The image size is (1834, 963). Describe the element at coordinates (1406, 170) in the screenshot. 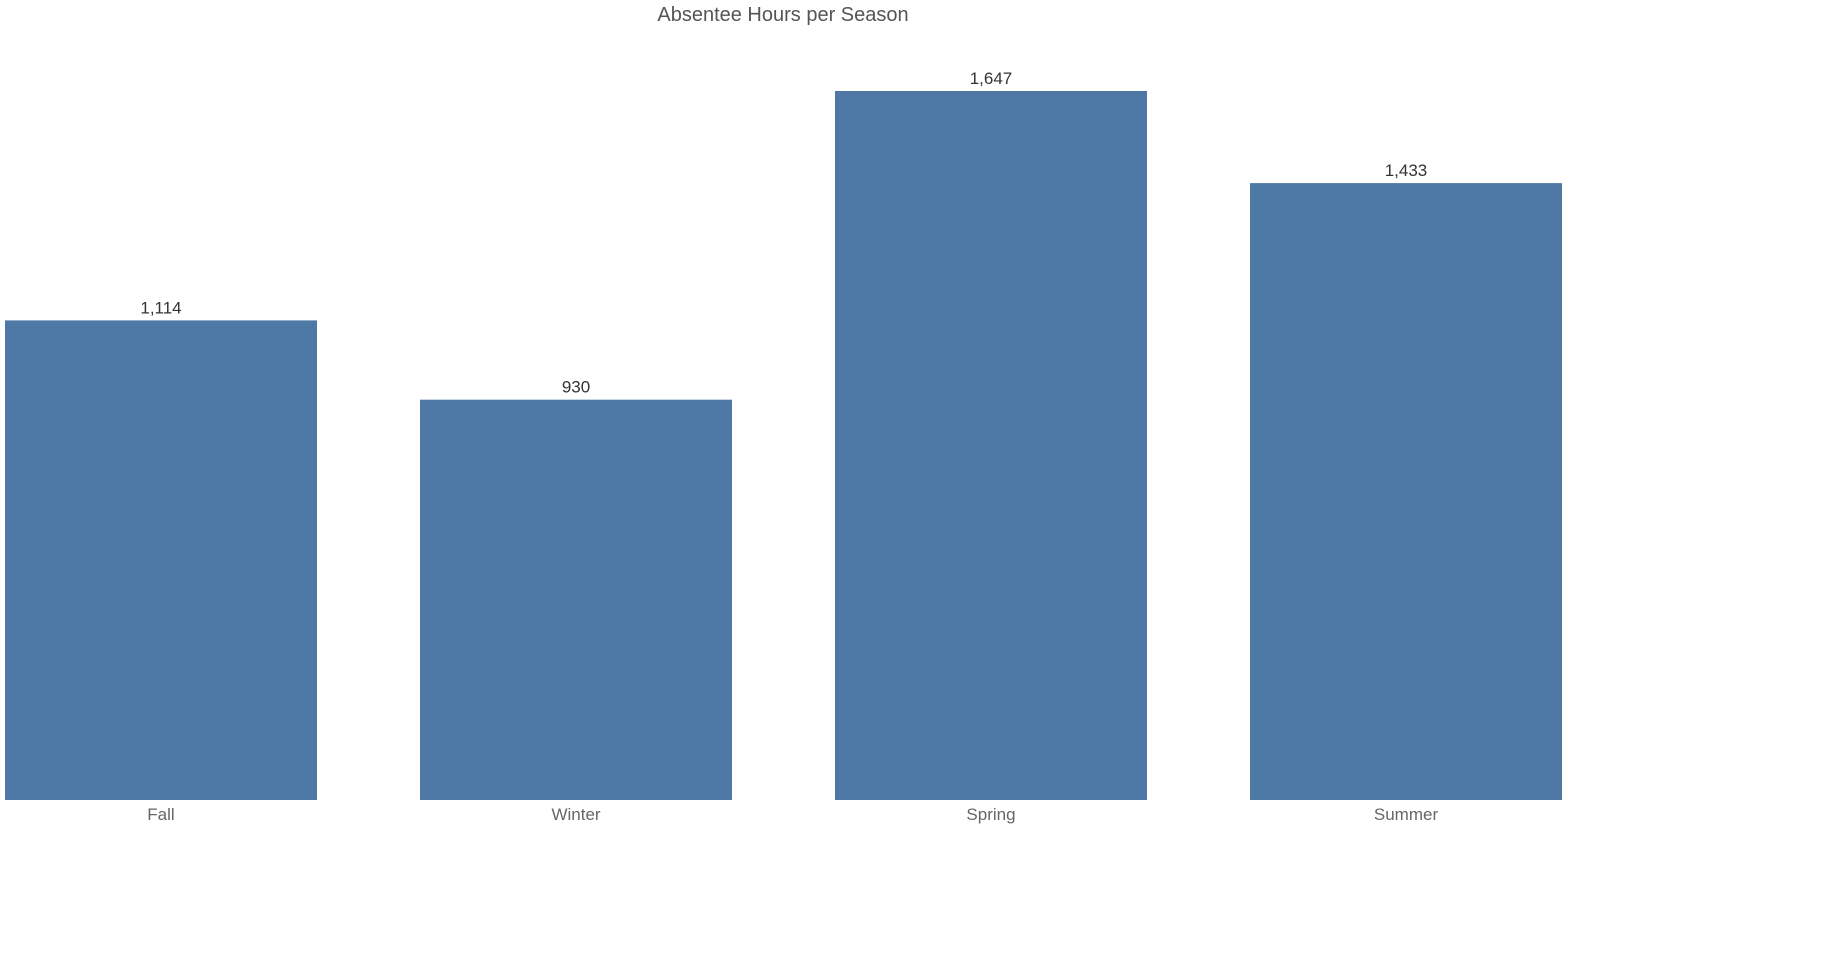

I see `value-label-summer: 1,433` at that location.